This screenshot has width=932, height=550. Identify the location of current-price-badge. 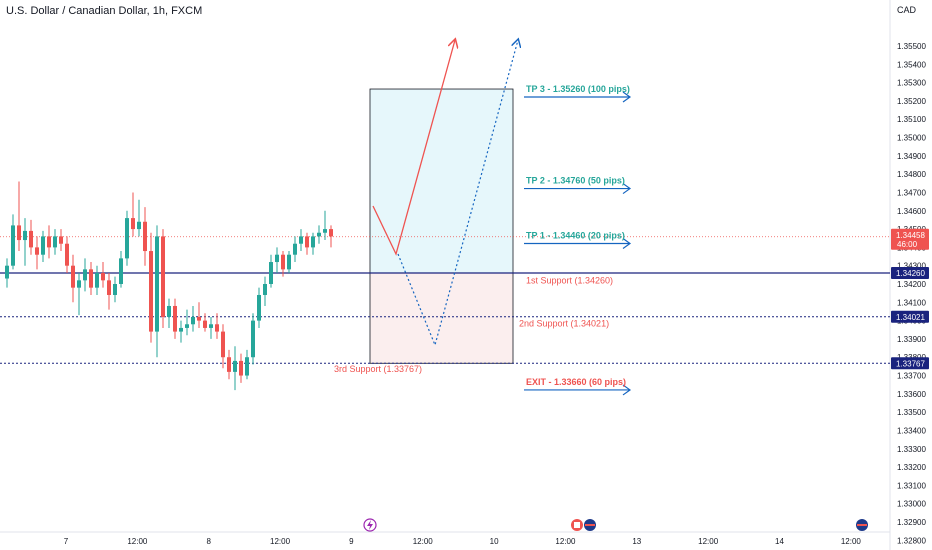
(910, 239).